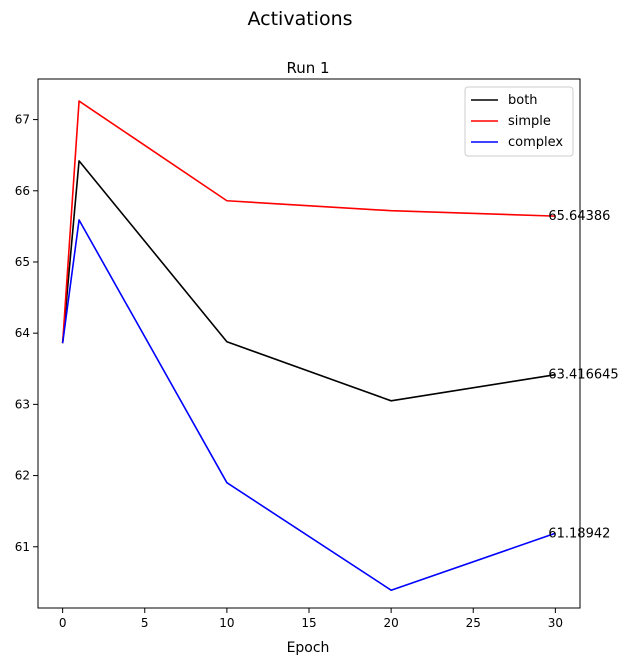 Image resolution: width=631 pixels, height=665 pixels. I want to click on y-tick-label: 67, so click(22, 120).